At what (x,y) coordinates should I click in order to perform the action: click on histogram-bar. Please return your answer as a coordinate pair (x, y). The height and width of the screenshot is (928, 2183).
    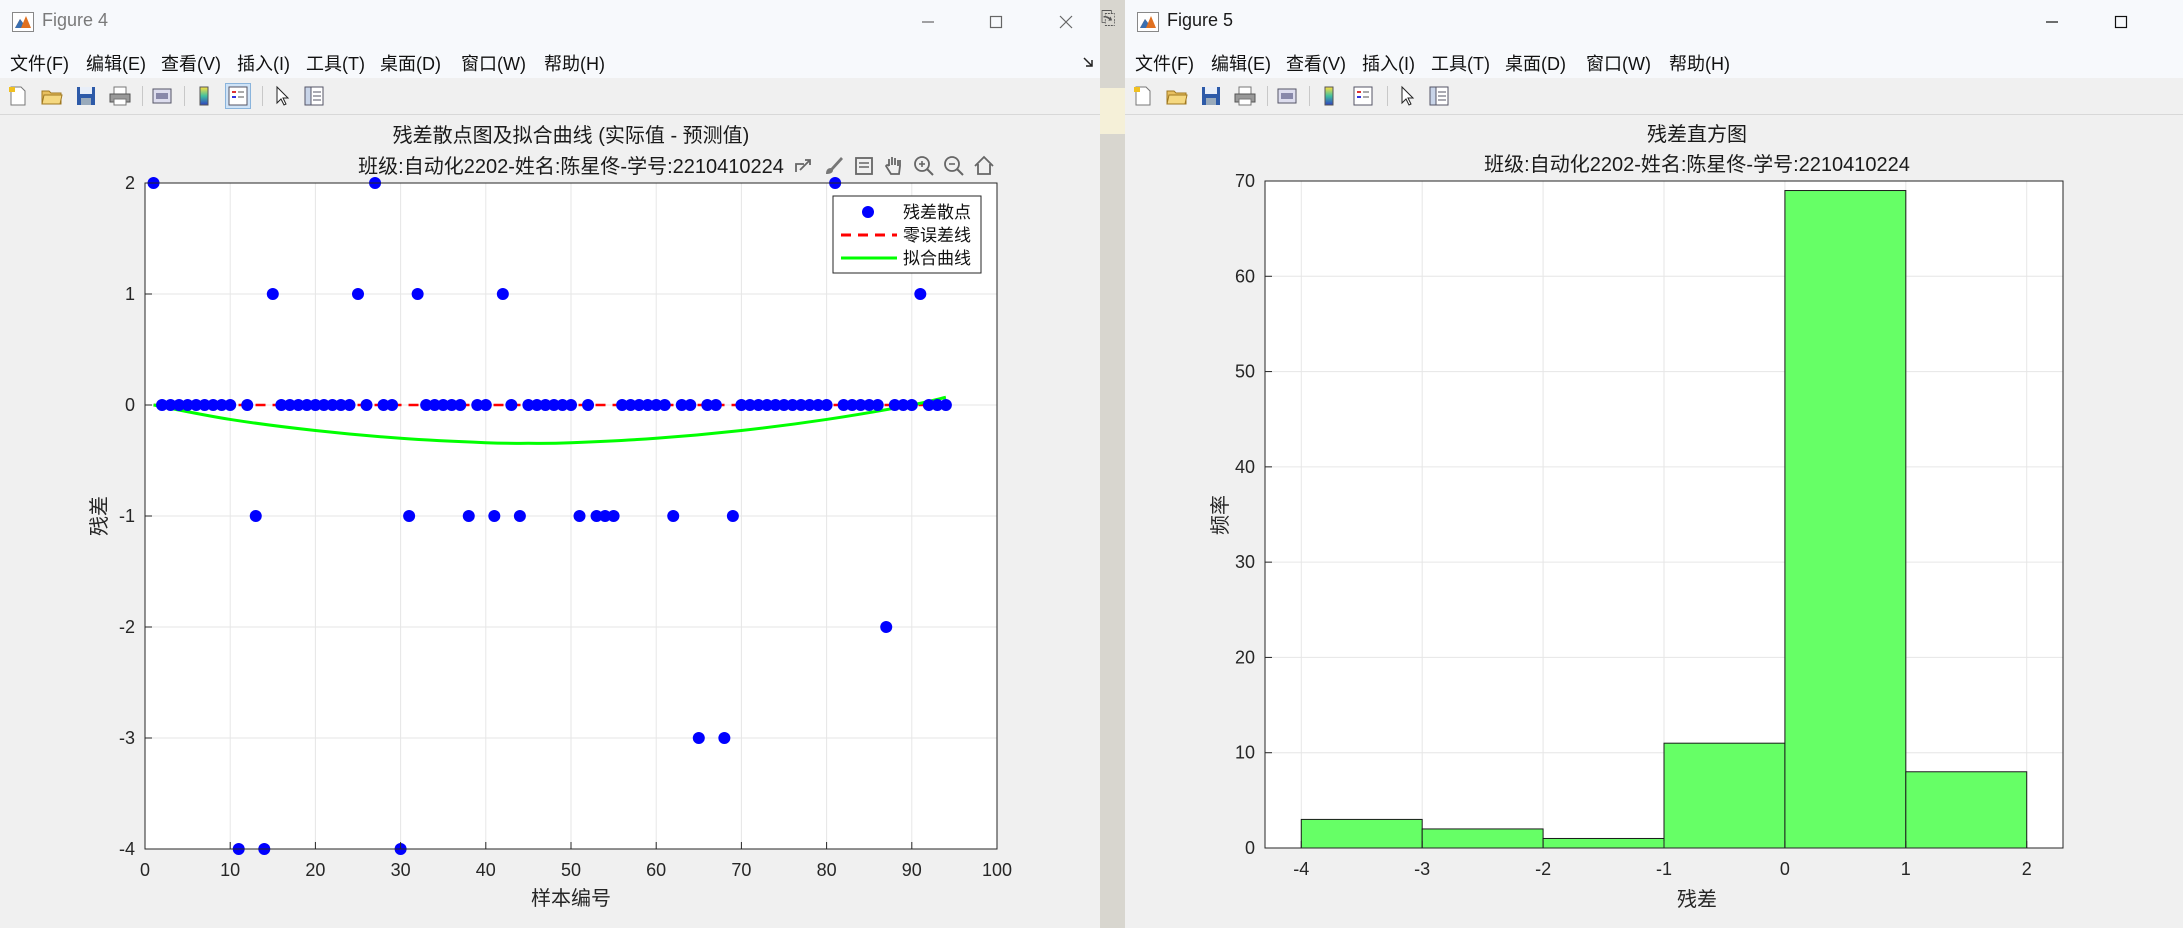
    Looking at the image, I should click on (1845, 519).